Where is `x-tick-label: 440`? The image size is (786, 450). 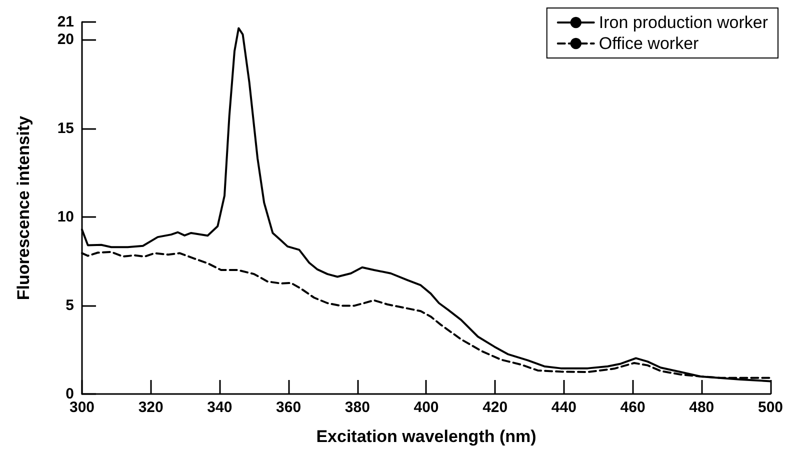
x-tick-label: 440 is located at coordinates (563, 407).